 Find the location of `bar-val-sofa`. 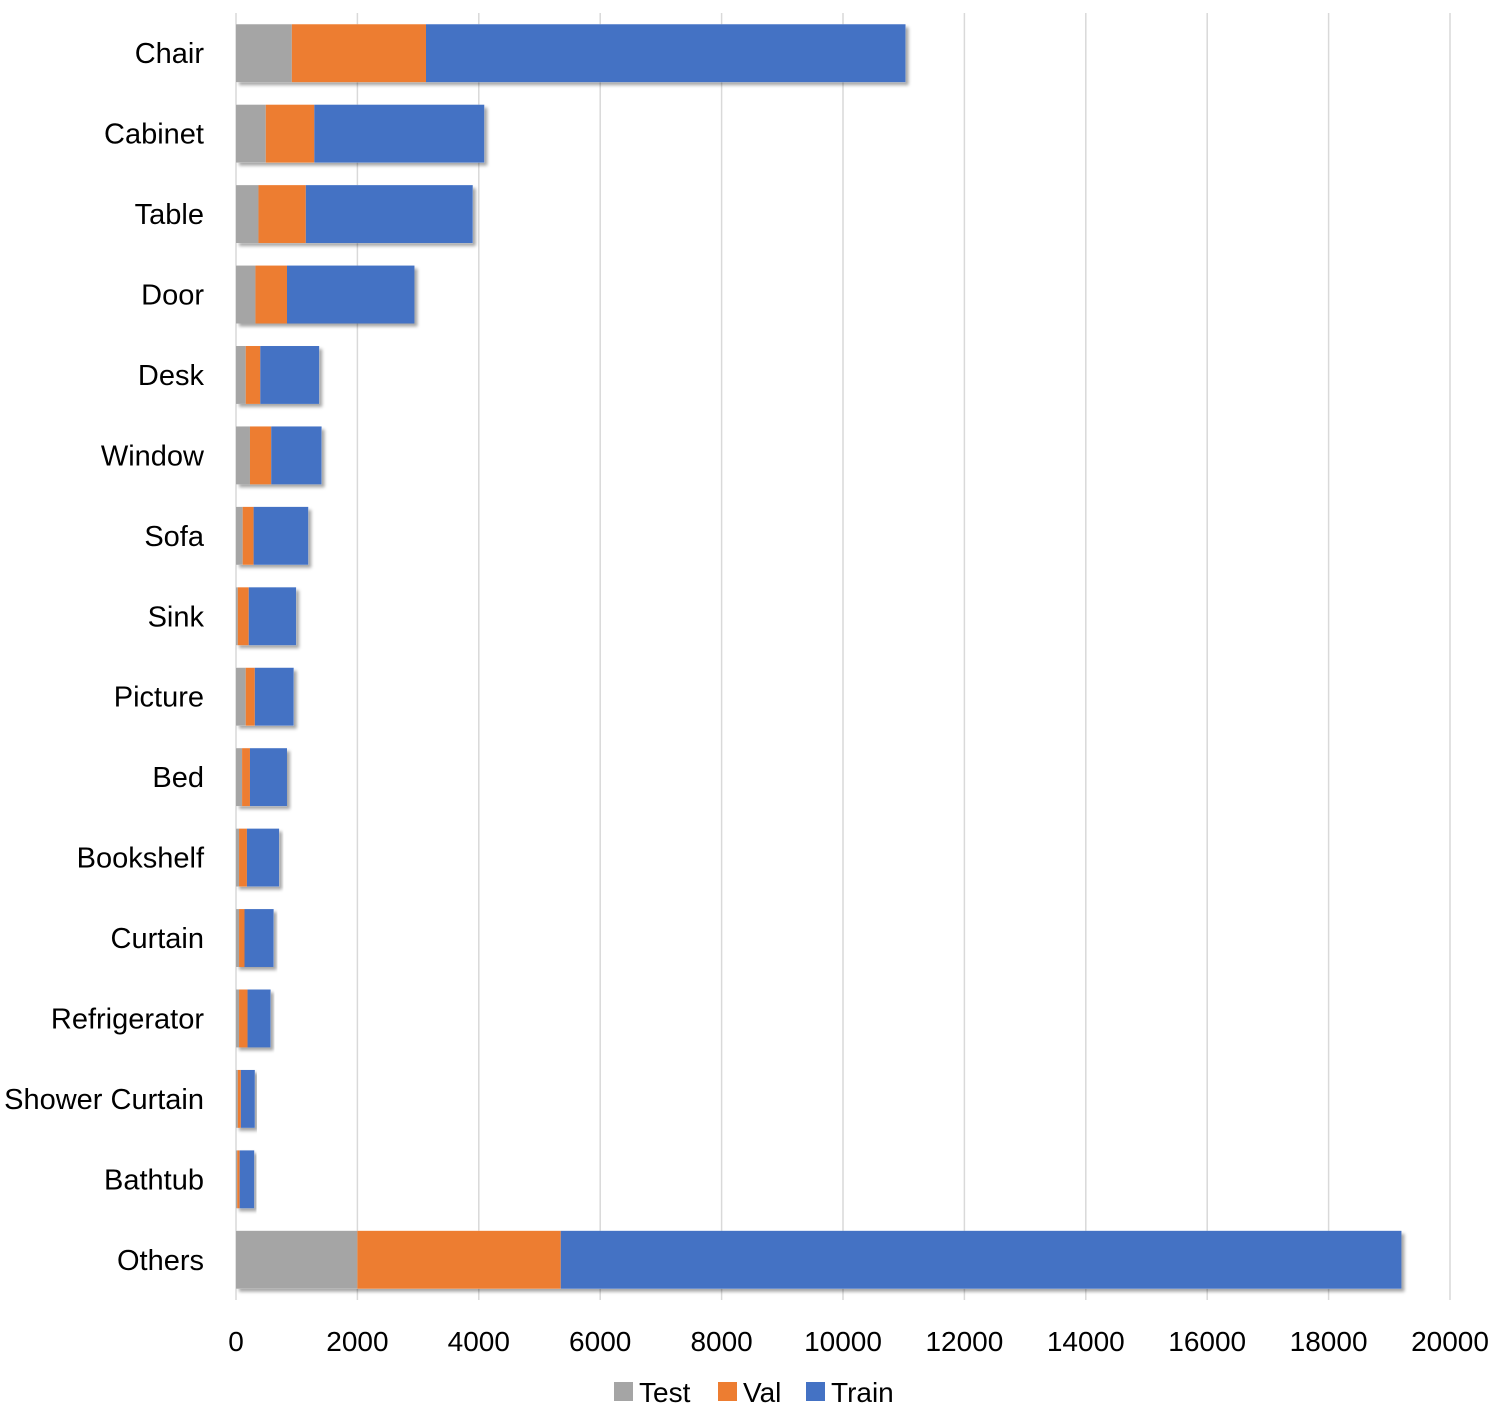

bar-val-sofa is located at coordinates (248, 535).